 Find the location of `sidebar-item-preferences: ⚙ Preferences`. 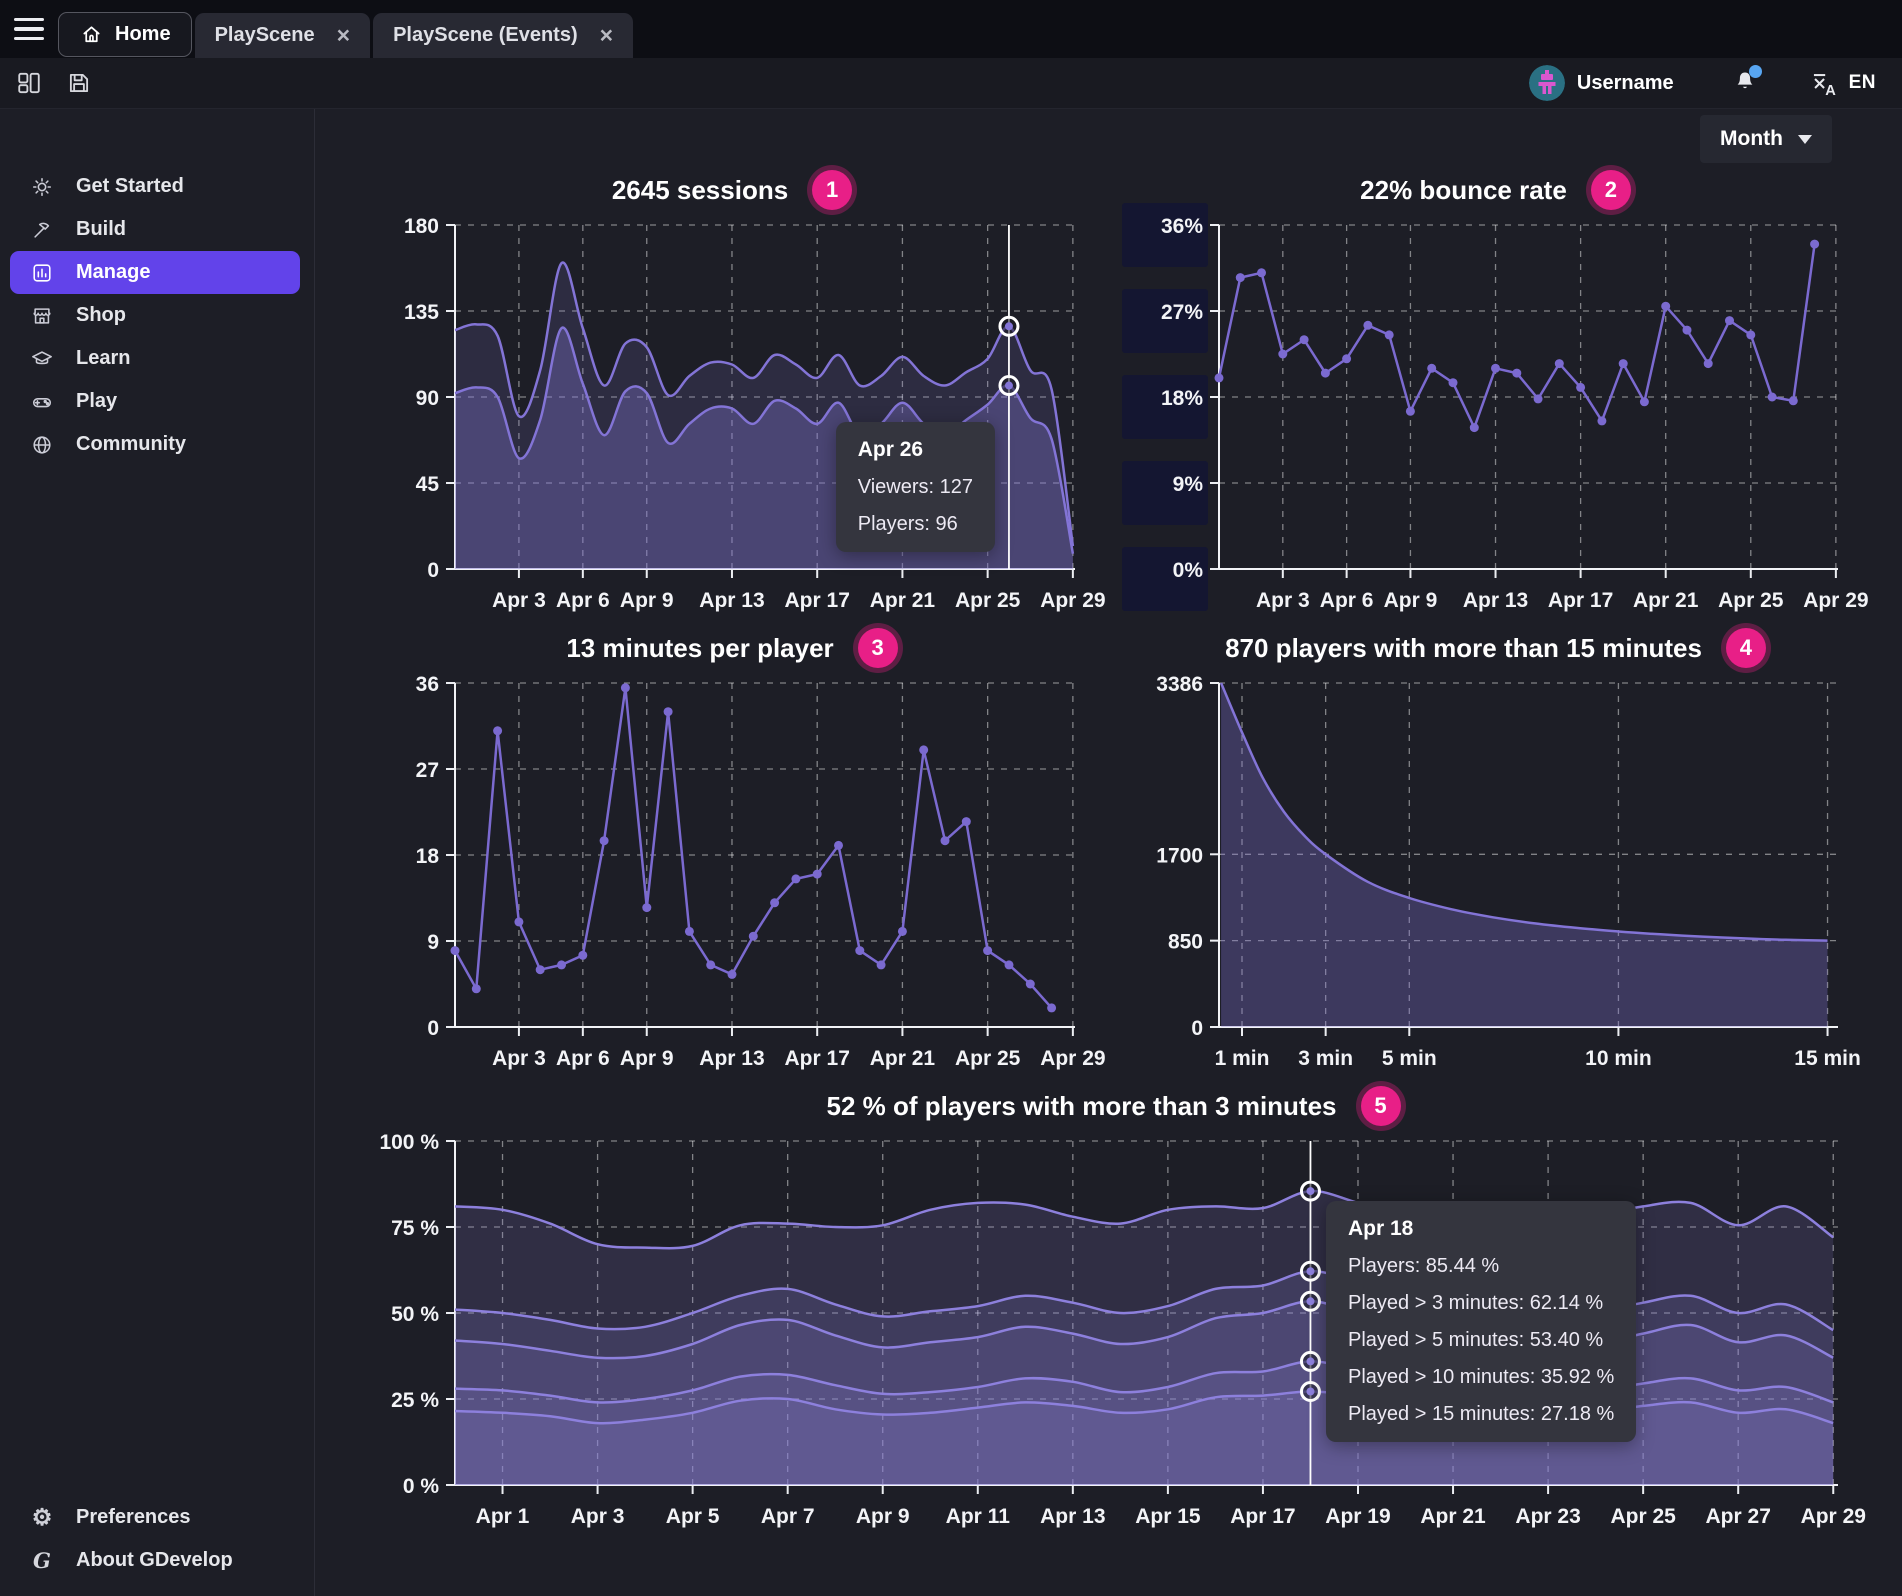

sidebar-item-preferences: ⚙ Preferences is located at coordinates (155, 1517).